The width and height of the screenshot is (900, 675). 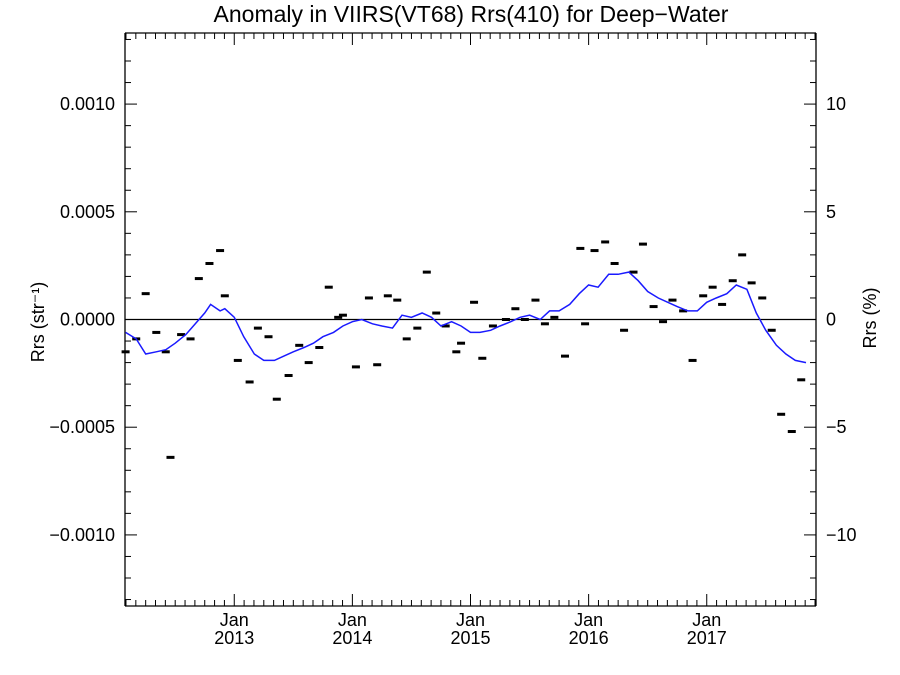 I want to click on y-left-tick-label: 0.0010, so click(x=87, y=104).